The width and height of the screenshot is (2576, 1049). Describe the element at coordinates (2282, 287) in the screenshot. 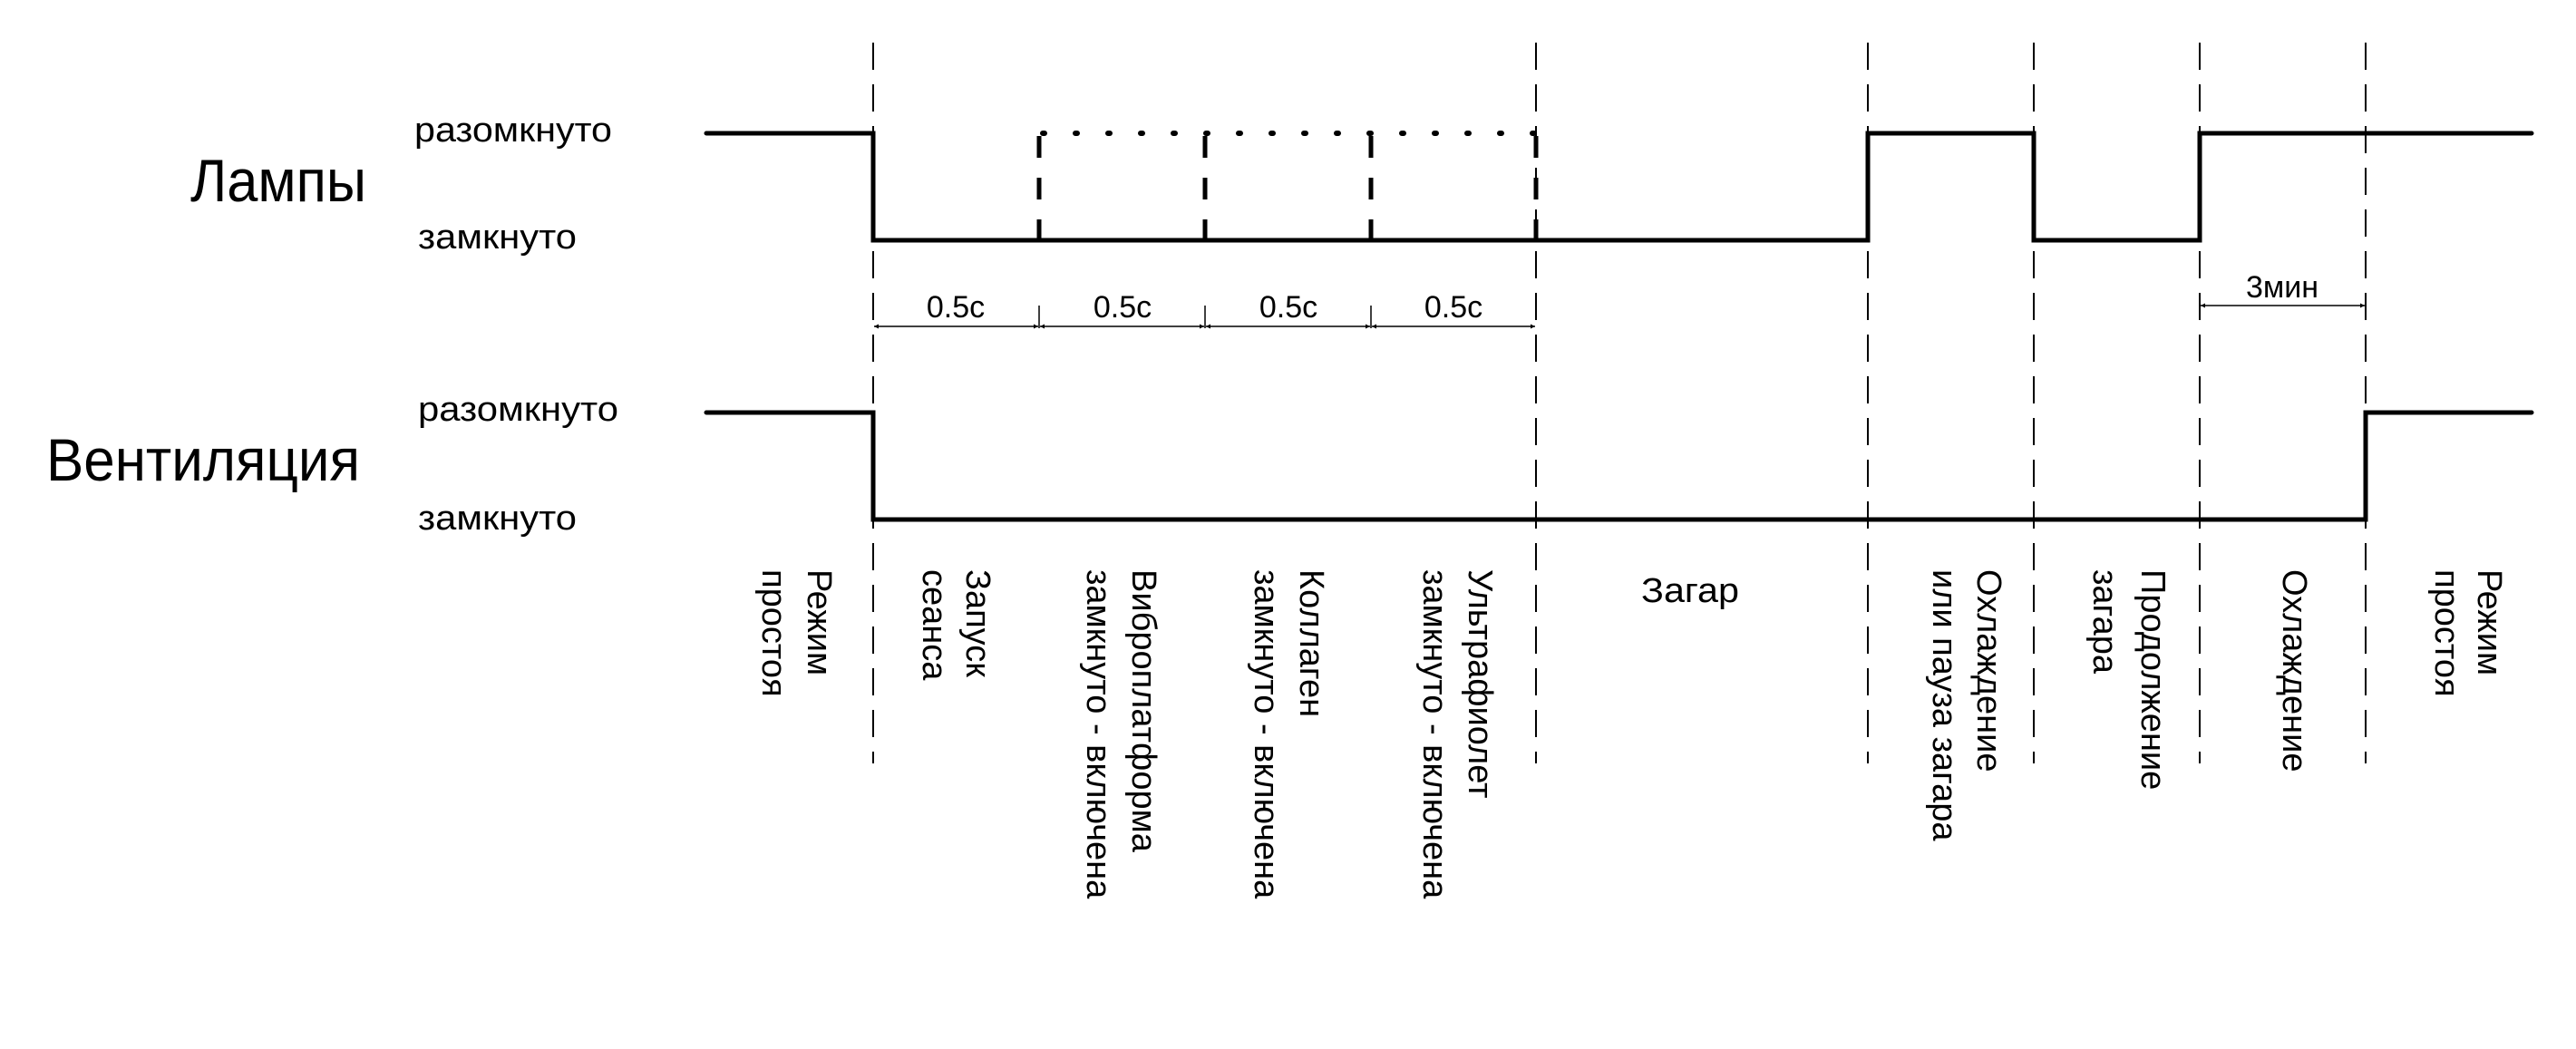

I see `duration-label: 3мин` at that location.